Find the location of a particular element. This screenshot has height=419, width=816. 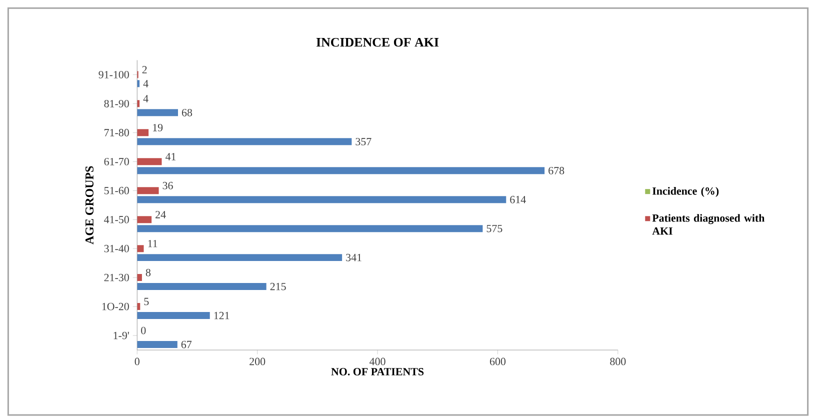

x-tick-label: 600 is located at coordinates (498, 362).